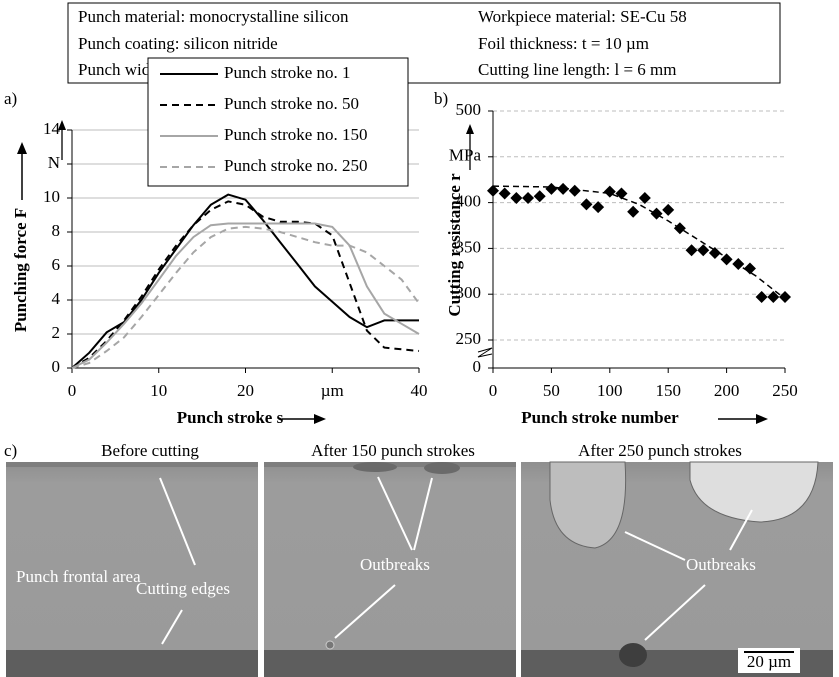  Describe the element at coordinates (278, 122) in the screenshot. I see `legend-box` at that location.